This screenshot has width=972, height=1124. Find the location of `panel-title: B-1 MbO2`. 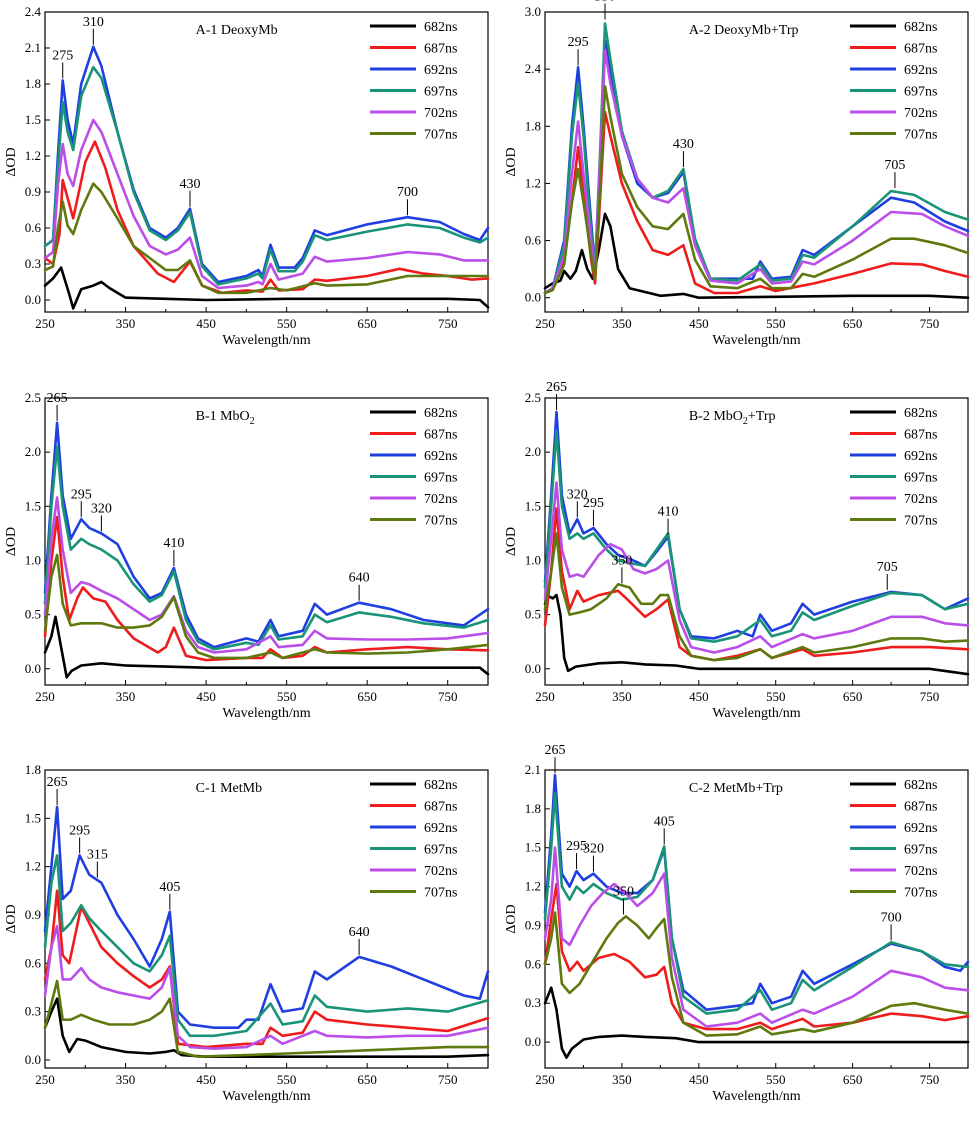

panel-title: B-1 MbO2 is located at coordinates (225, 418).